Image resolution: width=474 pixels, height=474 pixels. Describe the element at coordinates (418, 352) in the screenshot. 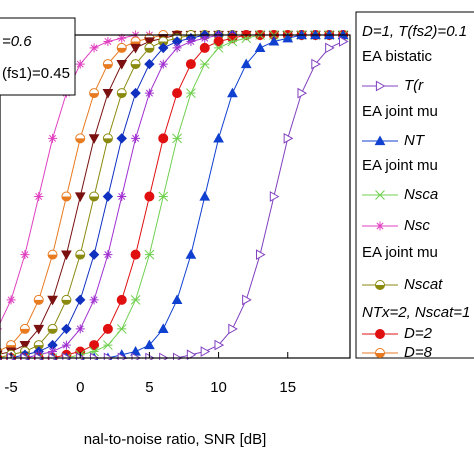

I see `legend-label: D=8` at that location.